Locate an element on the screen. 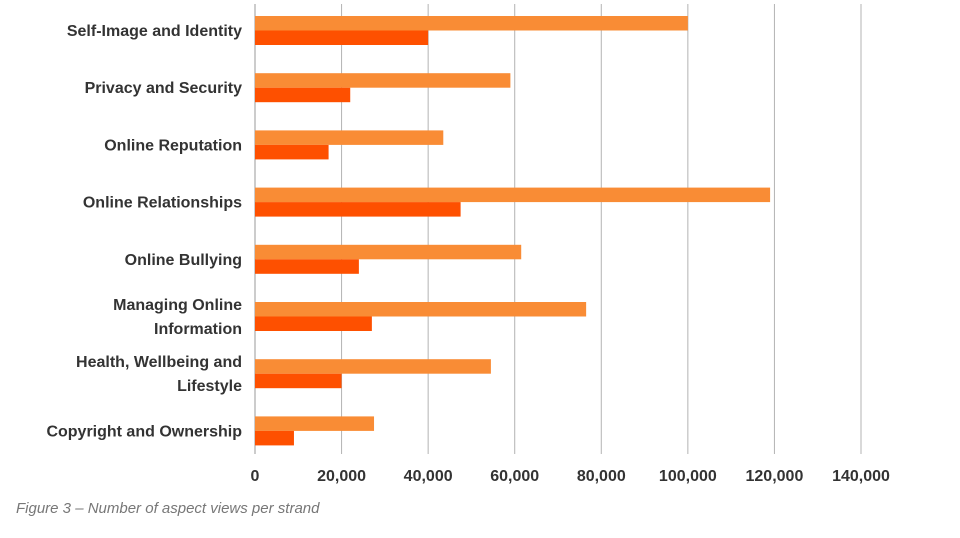  x-tick-label: 100,000 is located at coordinates (688, 476).